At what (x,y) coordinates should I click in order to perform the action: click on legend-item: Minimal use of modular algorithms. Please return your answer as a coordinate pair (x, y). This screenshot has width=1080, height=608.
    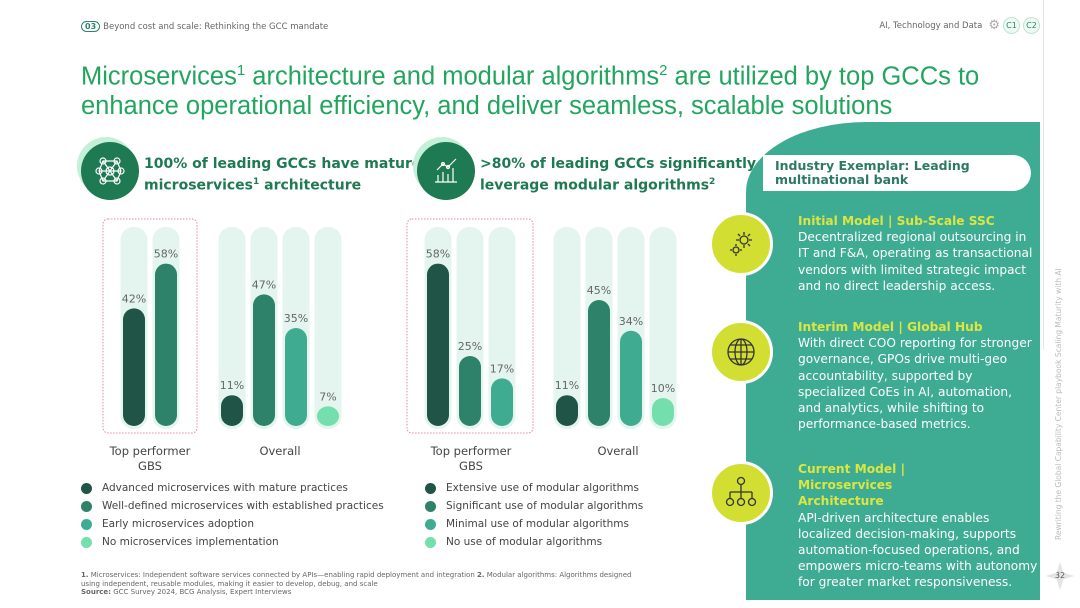
    Looking at the image, I should click on (534, 524).